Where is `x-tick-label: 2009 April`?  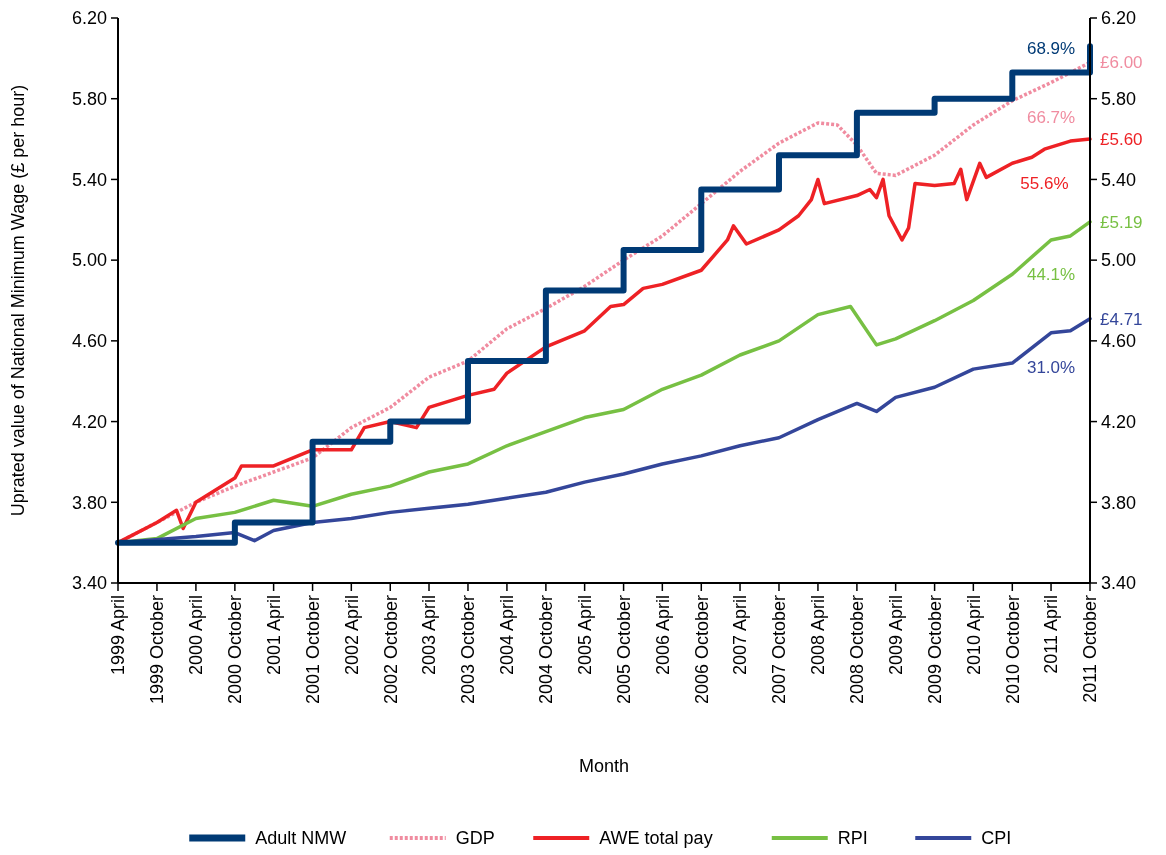
x-tick-label: 2009 April is located at coordinates (895, 635).